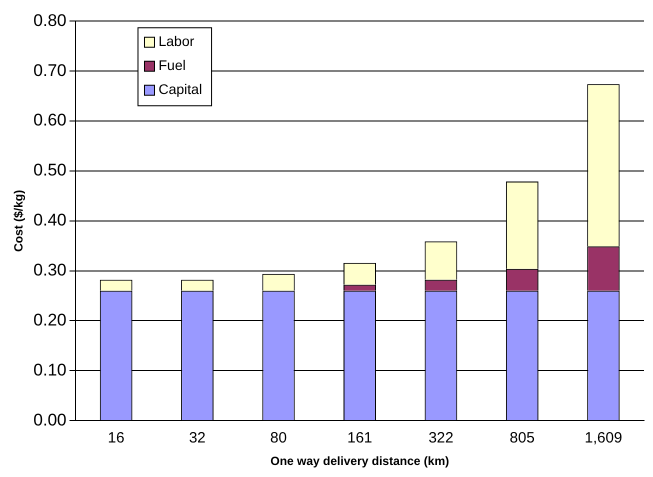 This screenshot has height=477, width=653. I want to click on x-tick-label: 32, so click(197, 438).